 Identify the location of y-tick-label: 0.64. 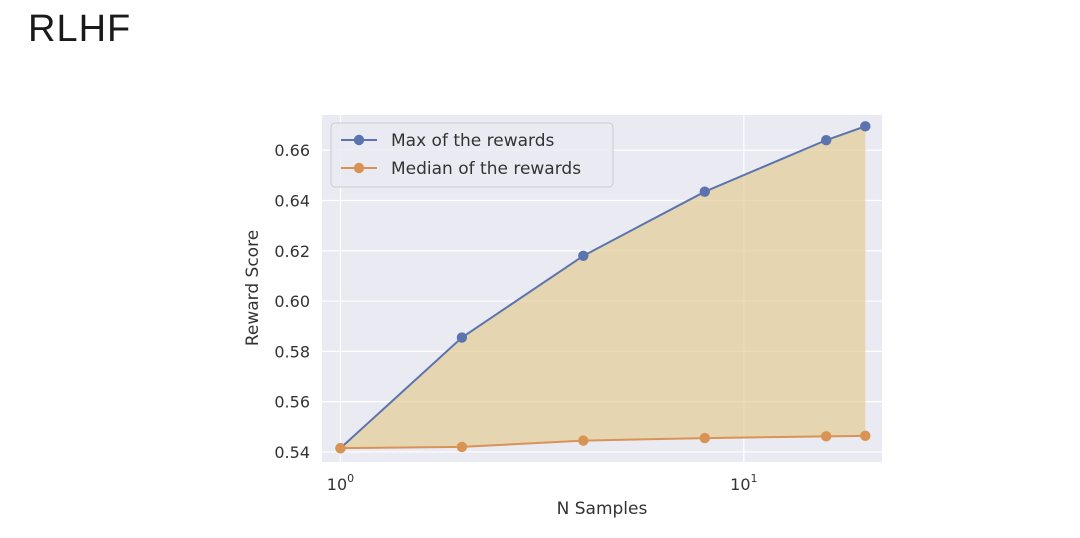
(292, 200).